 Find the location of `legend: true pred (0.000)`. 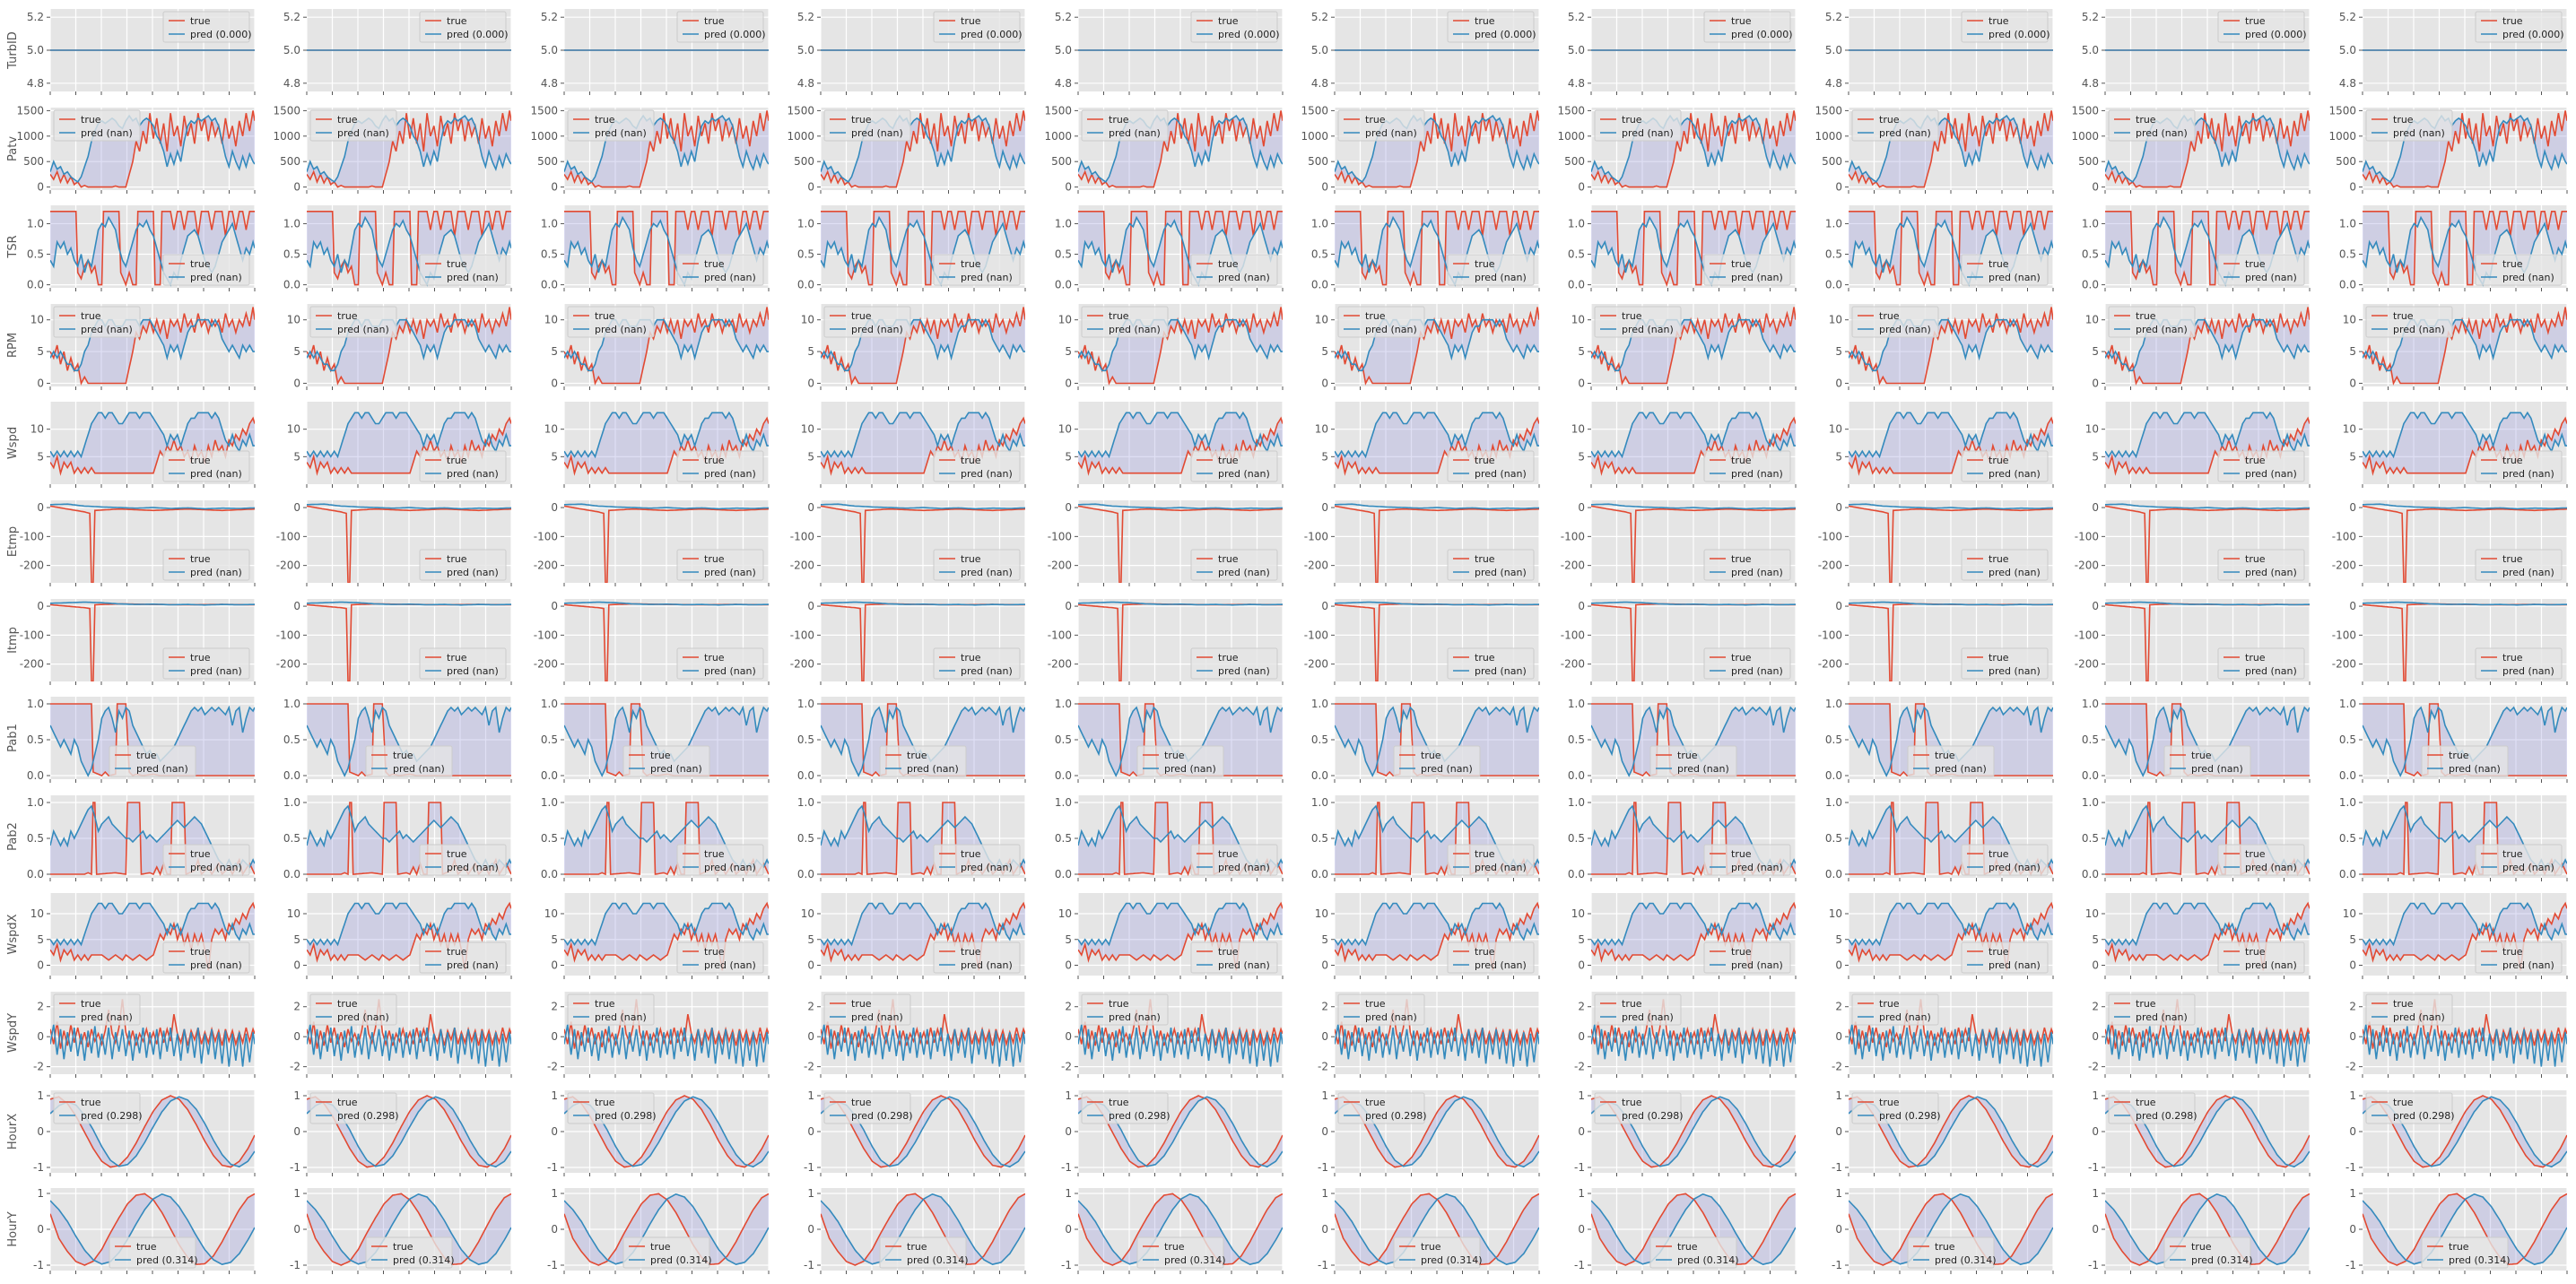

legend: true pred (0.000) is located at coordinates (207, 27).